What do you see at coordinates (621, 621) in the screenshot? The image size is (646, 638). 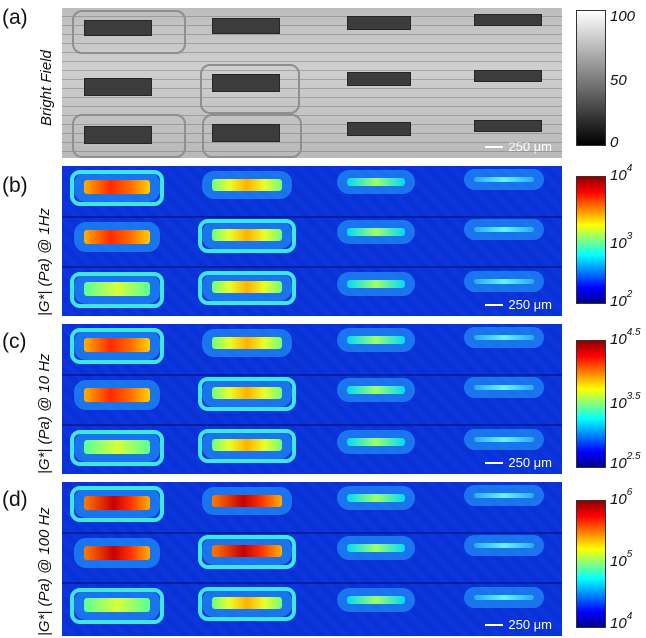 I see `colorbar-d-tick-bottom: 104` at bounding box center [621, 621].